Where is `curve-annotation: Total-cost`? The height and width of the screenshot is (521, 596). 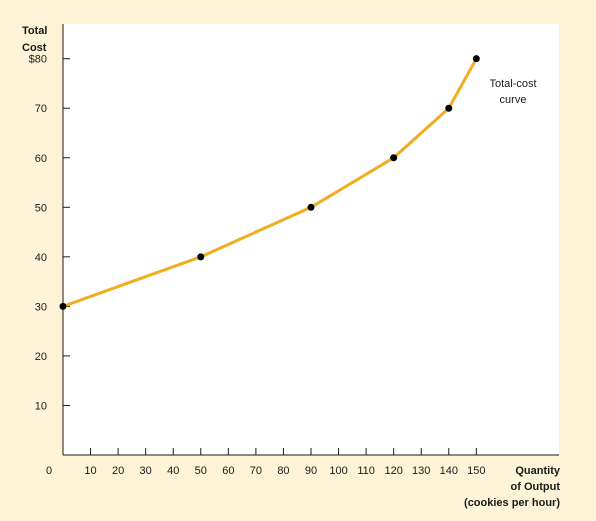 curve-annotation: Total-cost is located at coordinates (512, 84).